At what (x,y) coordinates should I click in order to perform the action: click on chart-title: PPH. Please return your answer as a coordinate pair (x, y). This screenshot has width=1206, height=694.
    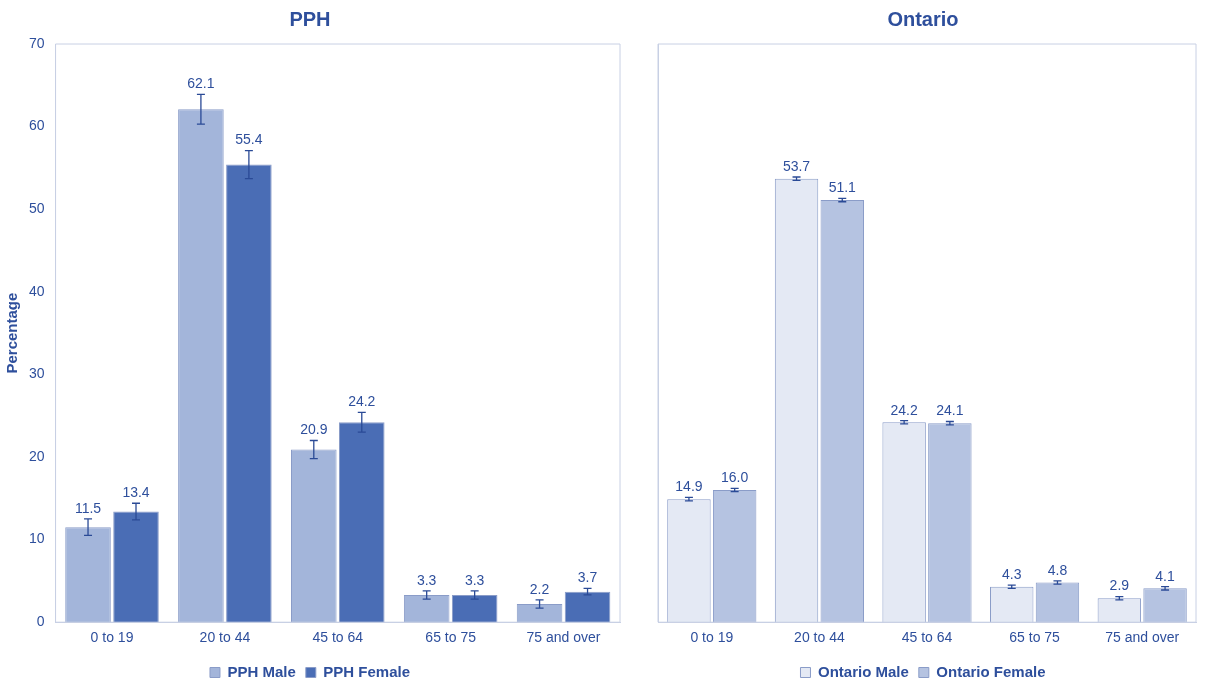
    Looking at the image, I should click on (310, 18).